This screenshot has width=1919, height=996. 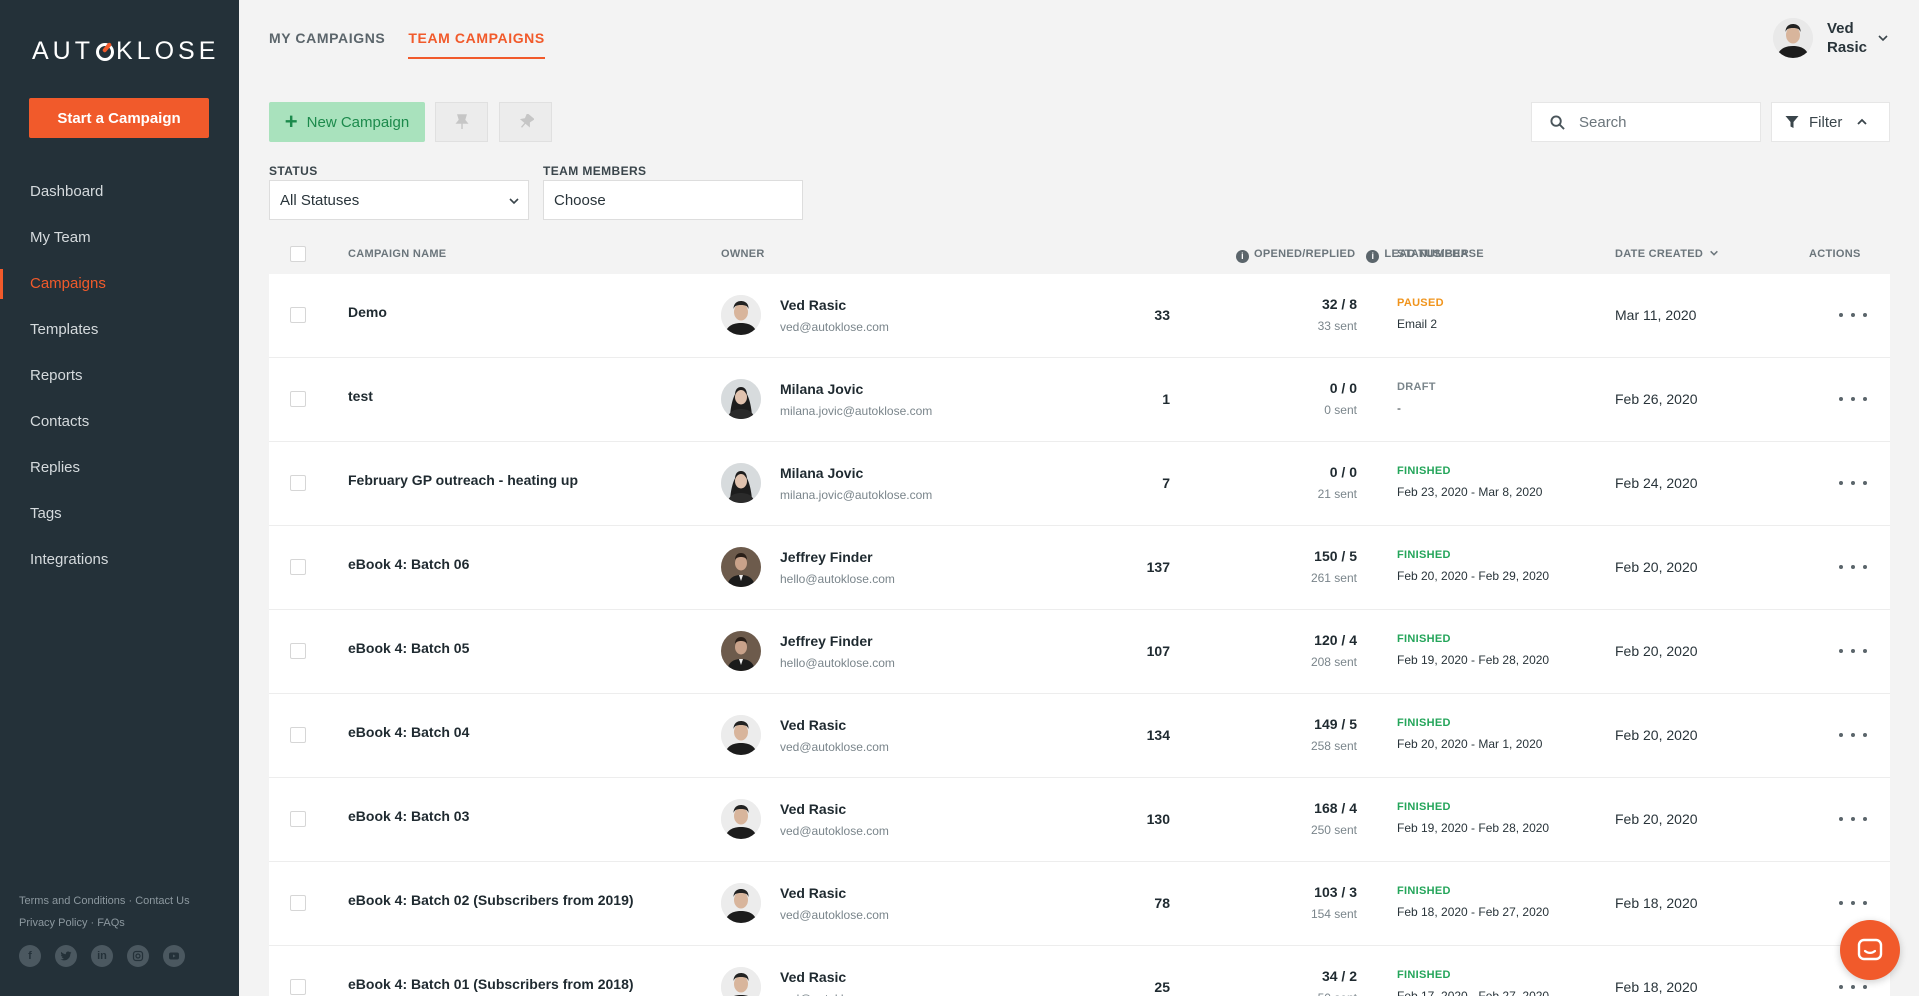 What do you see at coordinates (1420, 314) in the screenshot?
I see `status-cell: PAUSED Email 2` at bounding box center [1420, 314].